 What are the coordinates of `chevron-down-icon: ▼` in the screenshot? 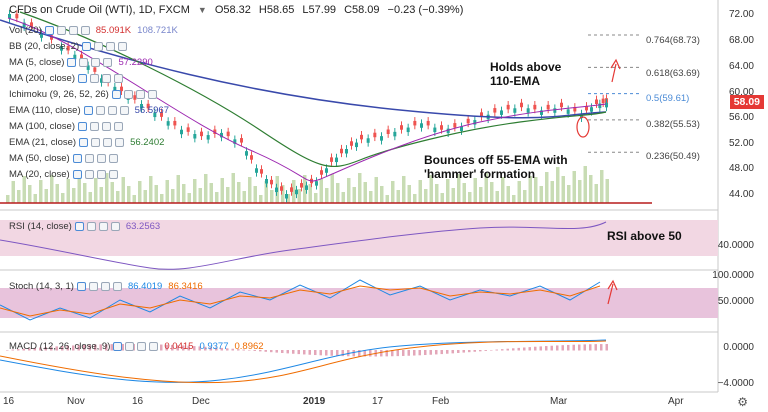 It's located at (202, 10).